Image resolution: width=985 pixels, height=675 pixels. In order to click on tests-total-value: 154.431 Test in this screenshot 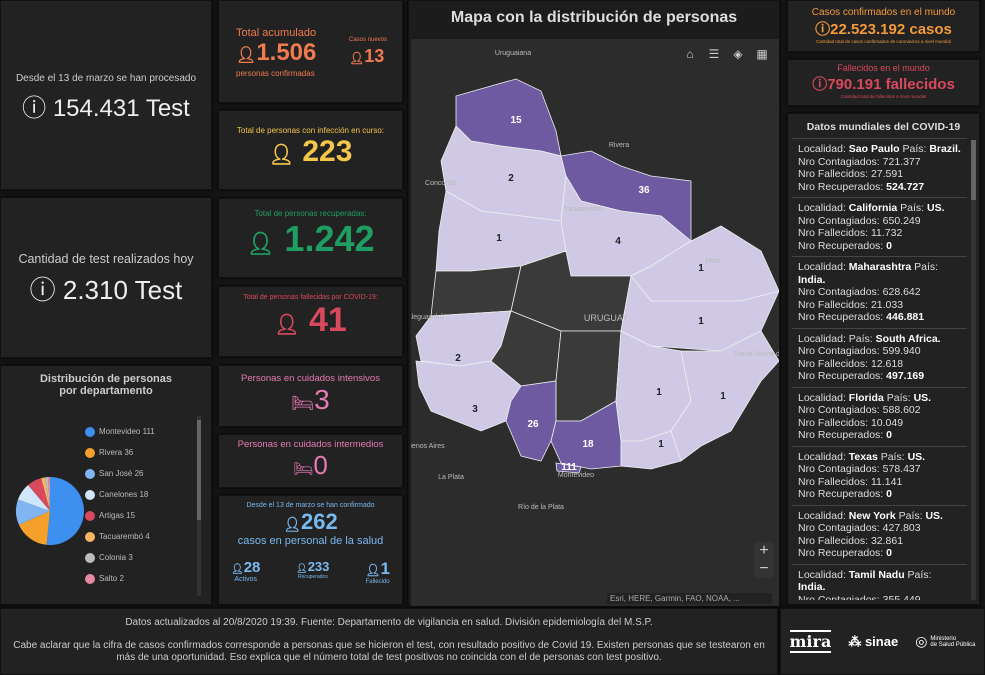, I will do `click(121, 108)`.